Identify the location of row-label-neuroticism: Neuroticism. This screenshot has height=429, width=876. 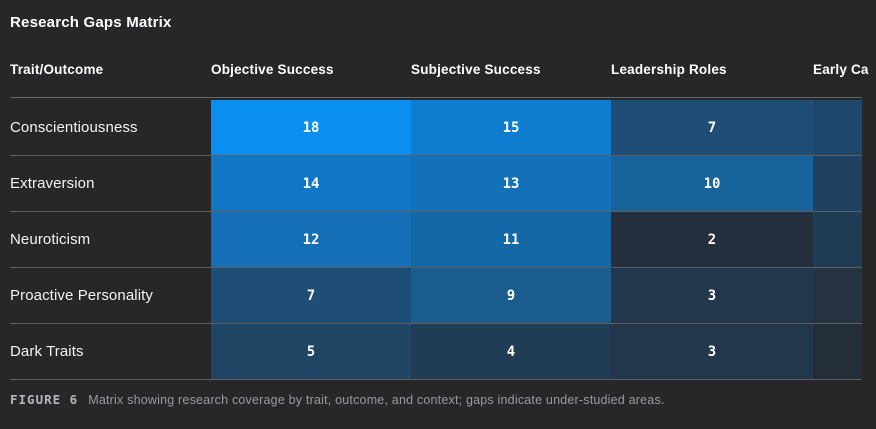
(50, 239).